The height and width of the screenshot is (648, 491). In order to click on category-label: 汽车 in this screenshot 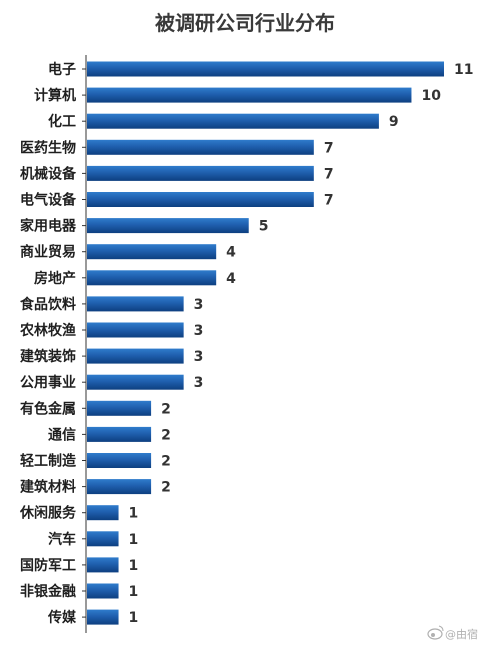, I will do `click(62, 539)`.